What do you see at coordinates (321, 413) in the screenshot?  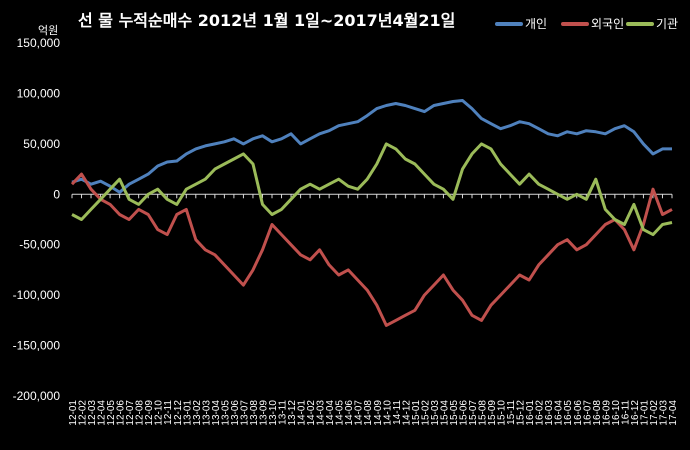 I see `x-tick-label: 14-03` at bounding box center [321, 413].